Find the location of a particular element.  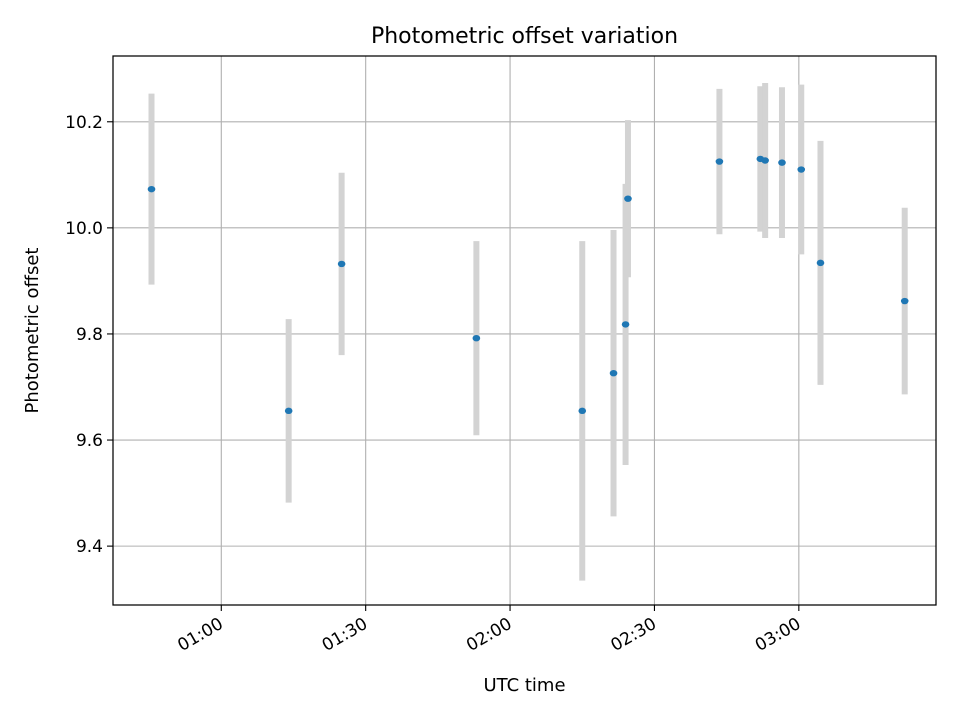

y-tick-label: 9.6 is located at coordinates (89, 441).